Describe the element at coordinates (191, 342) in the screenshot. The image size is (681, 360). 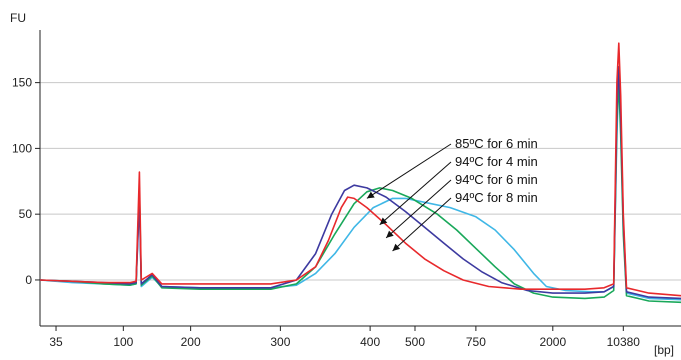
I see `x-tick-label: 200` at that location.